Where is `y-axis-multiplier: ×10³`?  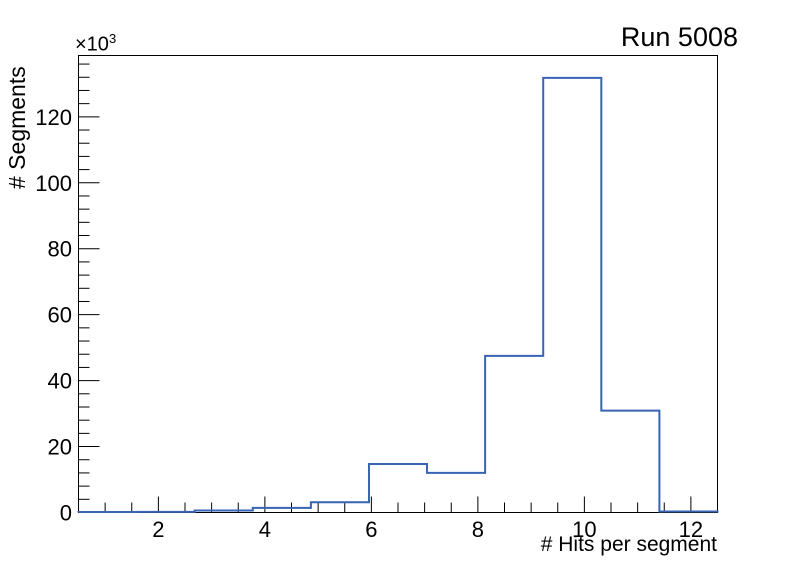 y-axis-multiplier: ×10³ is located at coordinates (95, 44).